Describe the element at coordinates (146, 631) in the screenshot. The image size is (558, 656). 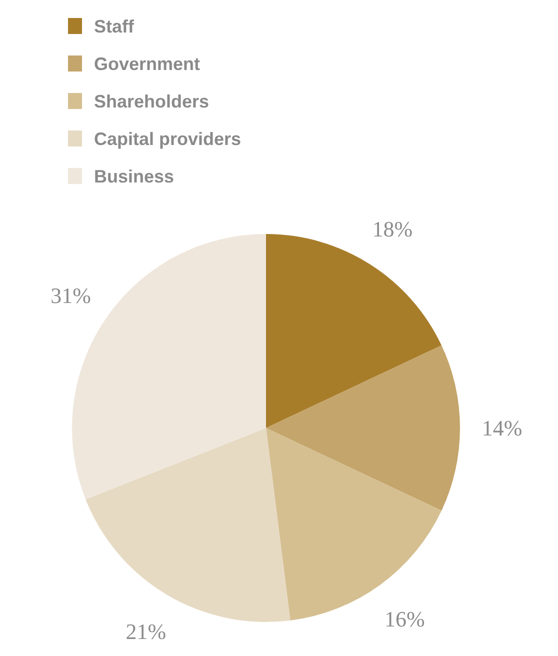
I see `data-label: 21%` at that location.